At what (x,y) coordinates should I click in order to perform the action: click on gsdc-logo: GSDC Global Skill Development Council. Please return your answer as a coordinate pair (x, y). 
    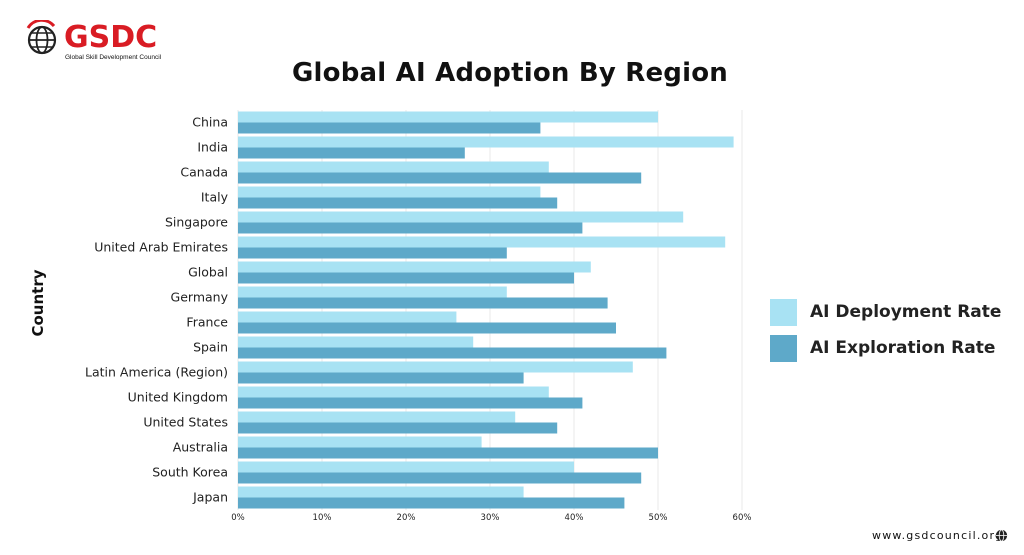
    Looking at the image, I should click on (99, 41).